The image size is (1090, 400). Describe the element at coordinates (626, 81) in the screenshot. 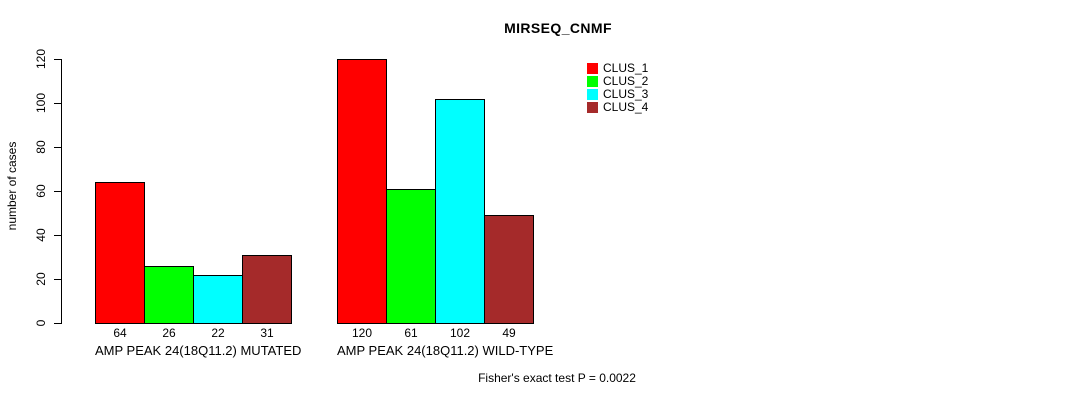

I see `legend-label: CLUS_2` at that location.